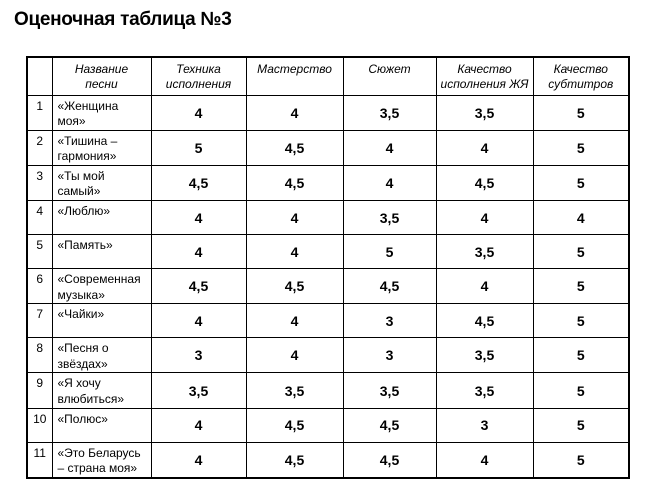  What do you see at coordinates (101, 355) in the screenshot?
I see `song-title-cell: «Песня о звёздах»` at bounding box center [101, 355].